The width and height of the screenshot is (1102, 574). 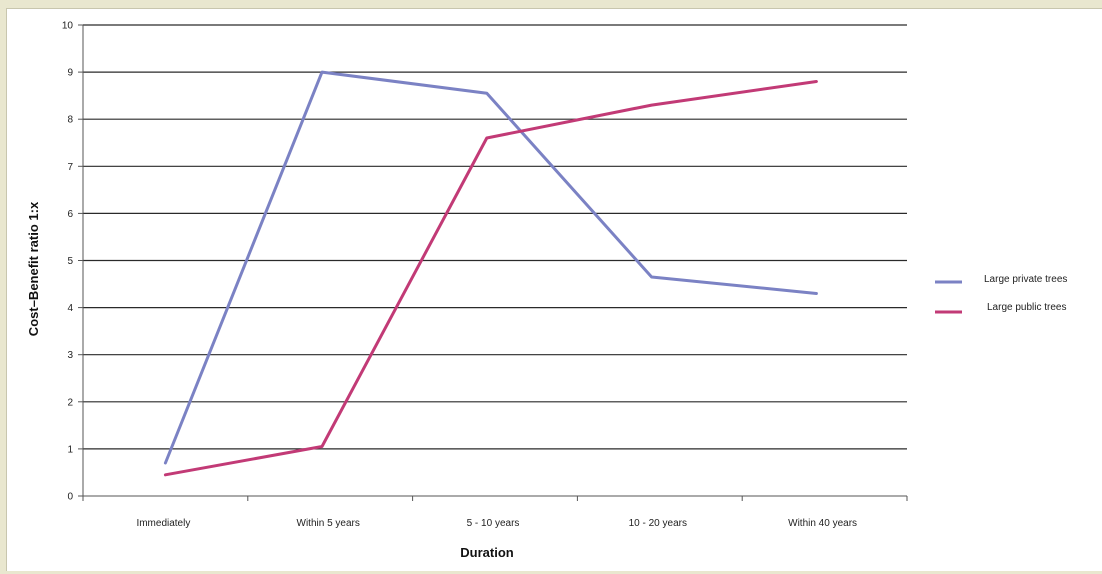 I want to click on y-tick-labels: 0 1 2 3 4 5 6 7 8 9 10, so click(x=68, y=262).